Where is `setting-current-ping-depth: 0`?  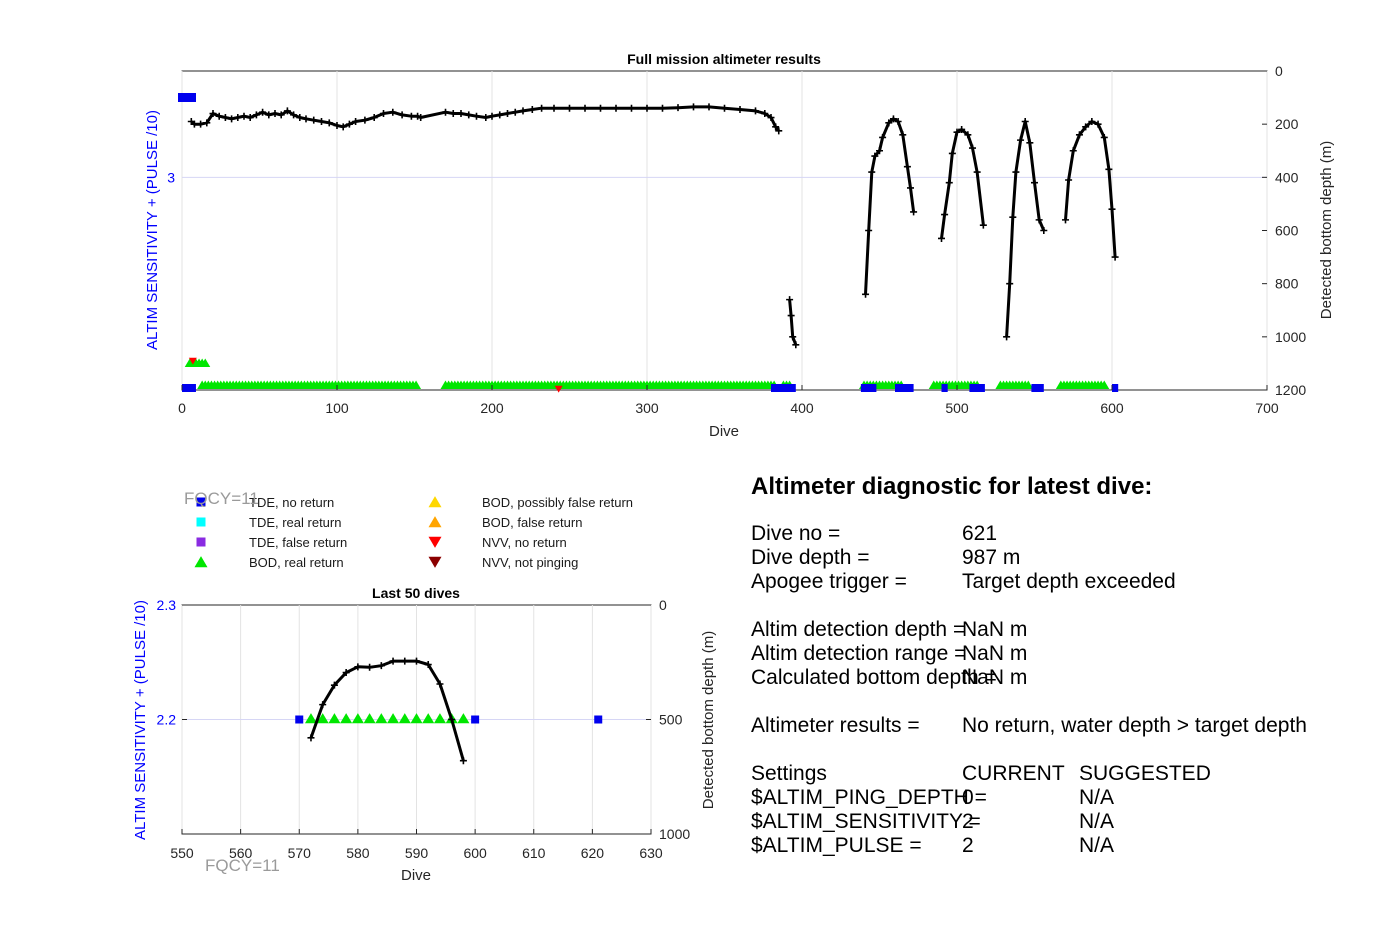 setting-current-ping-depth: 0 is located at coordinates (968, 797).